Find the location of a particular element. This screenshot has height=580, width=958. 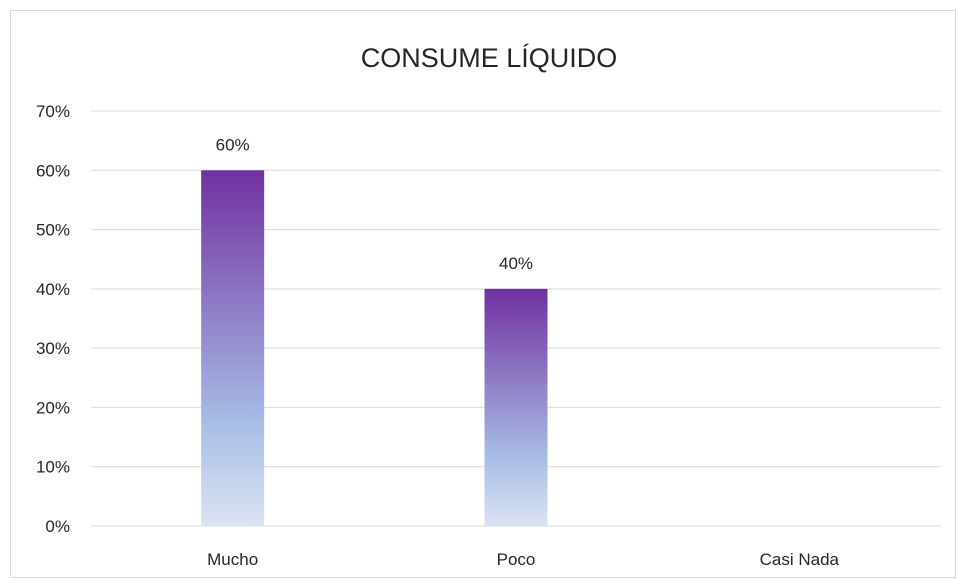

x-axis-category-labels: Mucho Poco Casi Nada is located at coordinates (523, 559).